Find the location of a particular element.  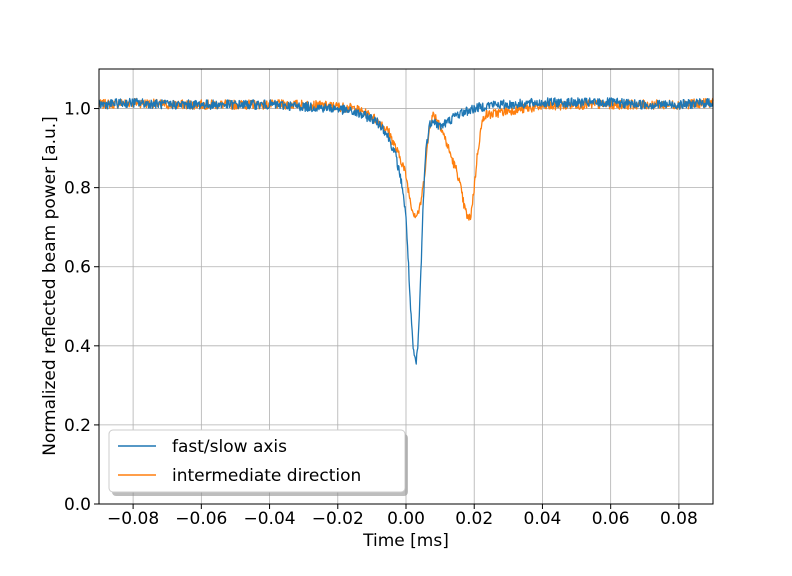

x-tick-label: −0.08 is located at coordinates (133, 519).